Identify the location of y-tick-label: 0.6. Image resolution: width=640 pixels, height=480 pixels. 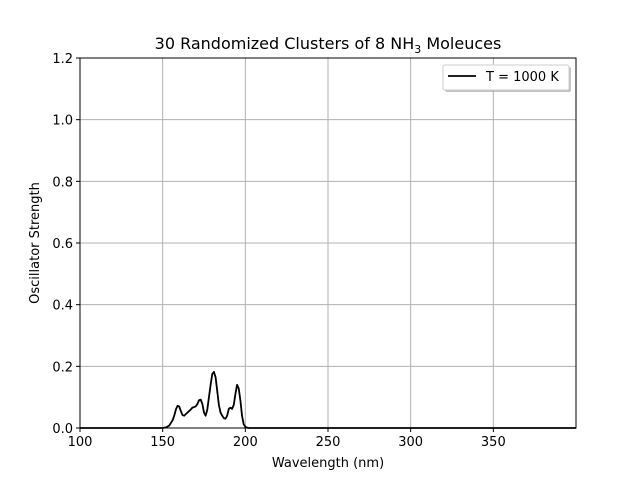
(62, 244).